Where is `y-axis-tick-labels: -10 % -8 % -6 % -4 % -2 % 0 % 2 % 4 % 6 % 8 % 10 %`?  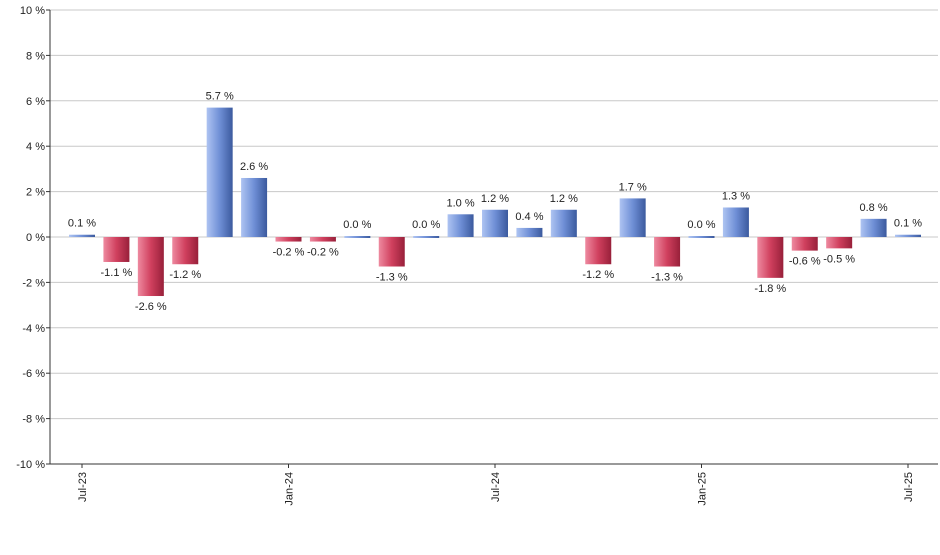 y-axis-tick-labels: -10 % -8 % -6 % -4 % -2 % 0 % 2 % 4 % 6 % 8 % 10 % is located at coordinates (33, 238).